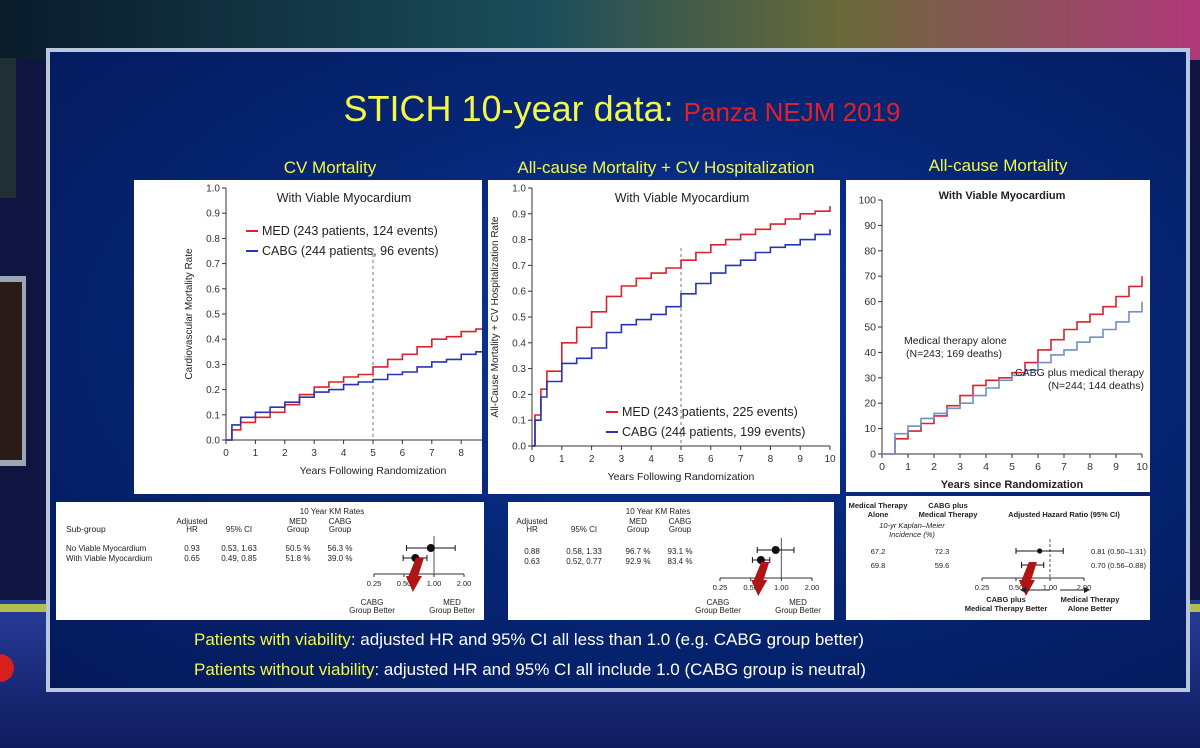 The width and height of the screenshot is (1200, 748). What do you see at coordinates (870, 429) in the screenshot?
I see `y-tick-label: 10` at bounding box center [870, 429].